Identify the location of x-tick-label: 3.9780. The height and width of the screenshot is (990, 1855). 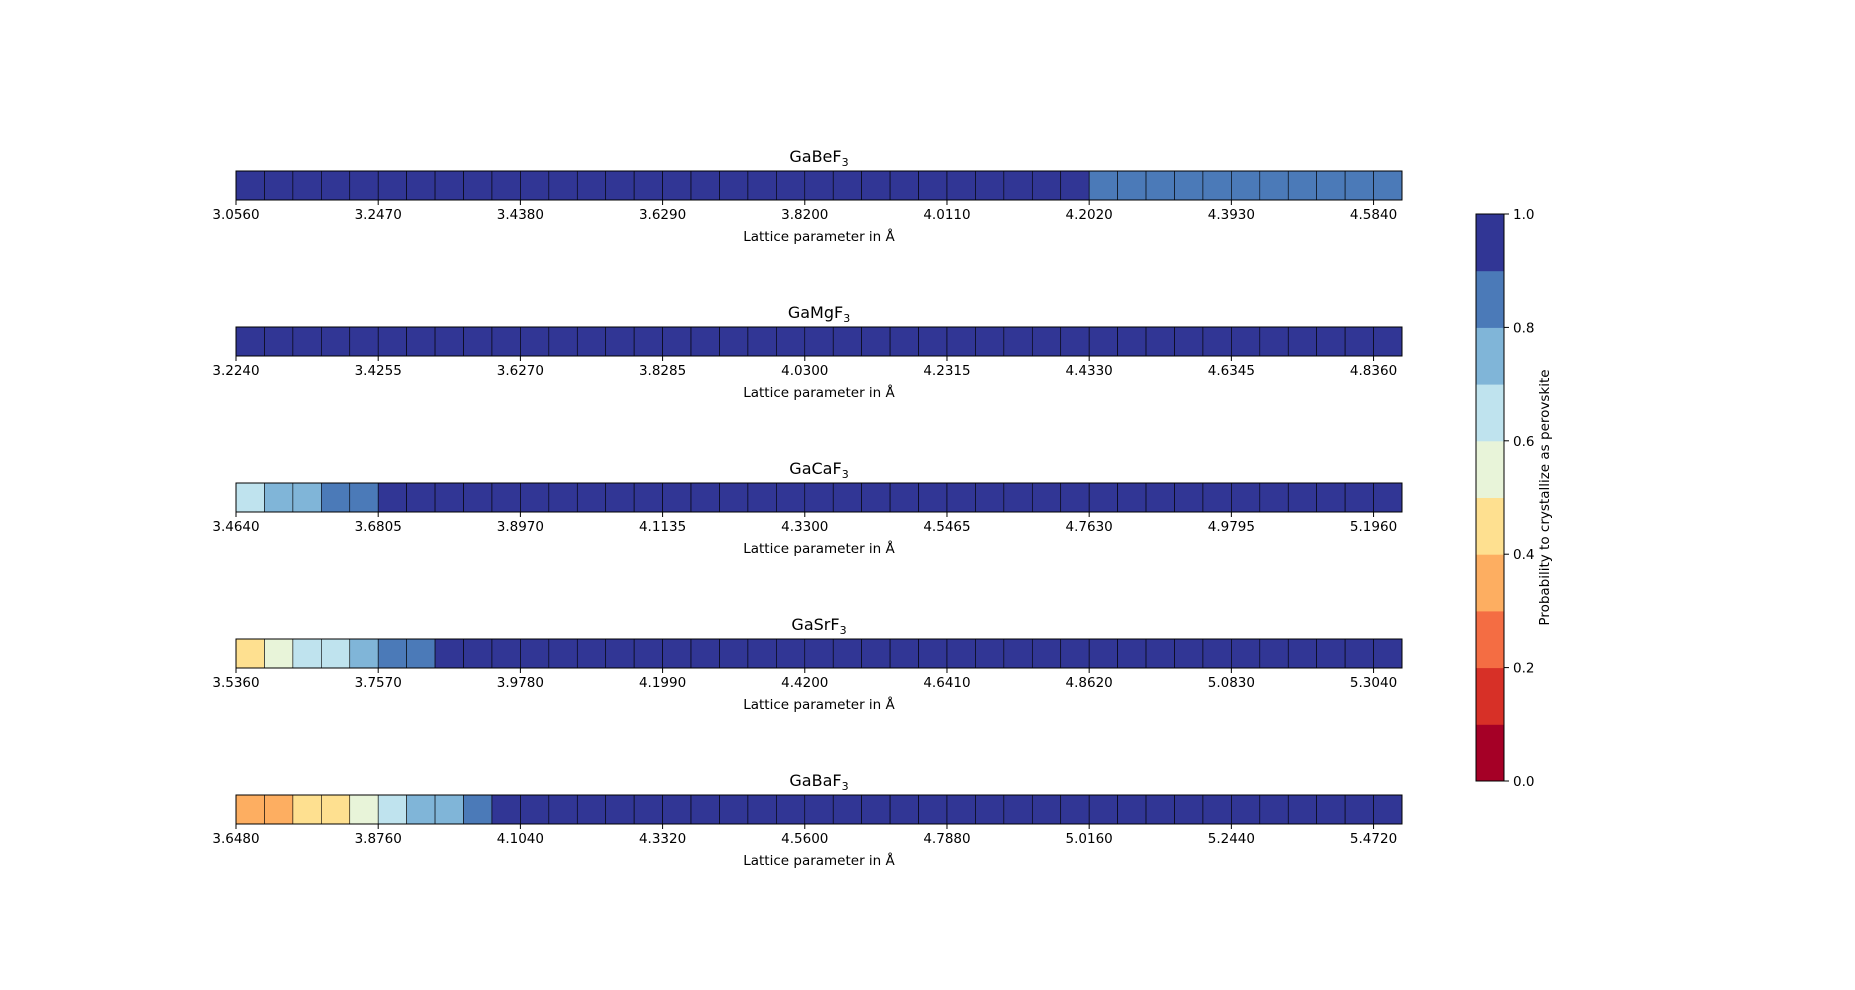
(520, 683).